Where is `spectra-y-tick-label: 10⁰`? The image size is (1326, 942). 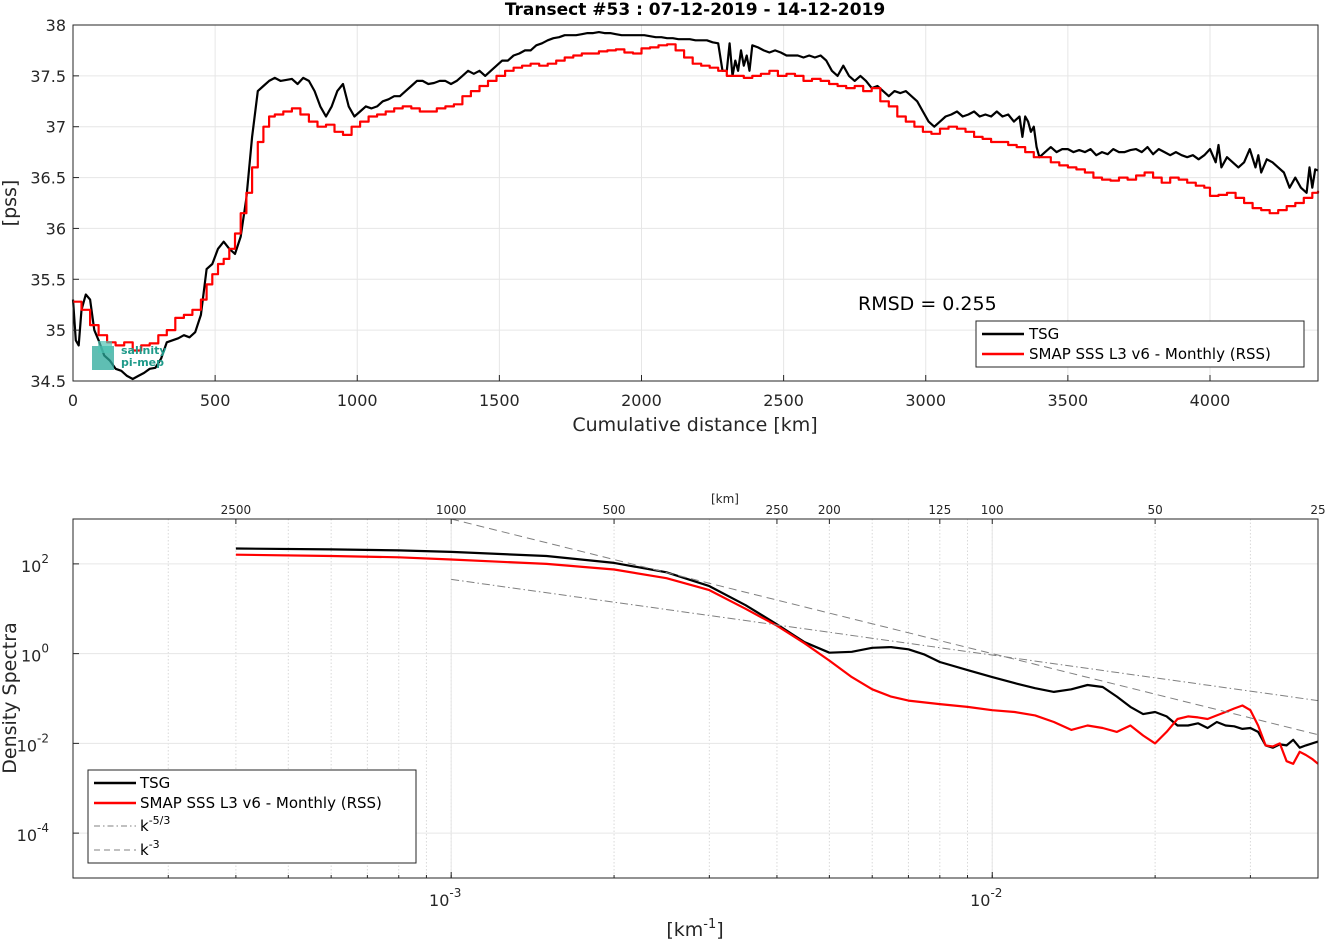
spectra-y-tick-label: 10⁰ is located at coordinates (35, 654).